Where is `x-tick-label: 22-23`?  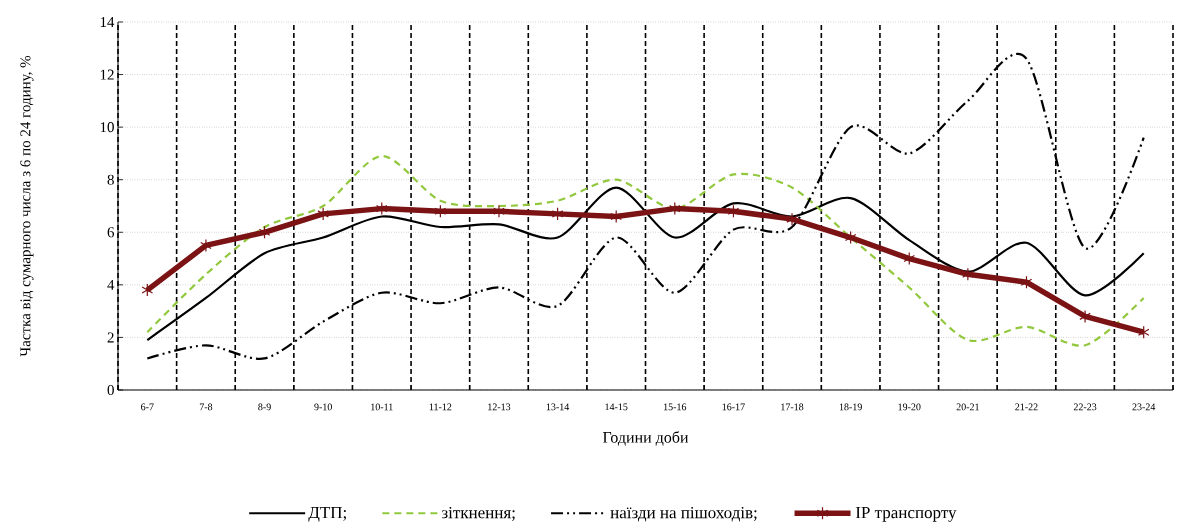
x-tick-label: 22-23 is located at coordinates (1085, 407).